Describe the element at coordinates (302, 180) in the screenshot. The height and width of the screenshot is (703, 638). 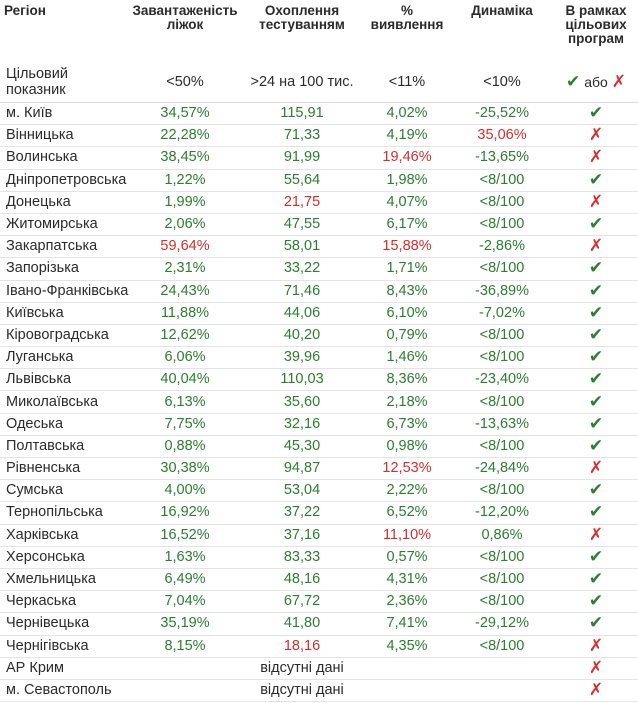
I see `testing-value: 55,64` at that location.